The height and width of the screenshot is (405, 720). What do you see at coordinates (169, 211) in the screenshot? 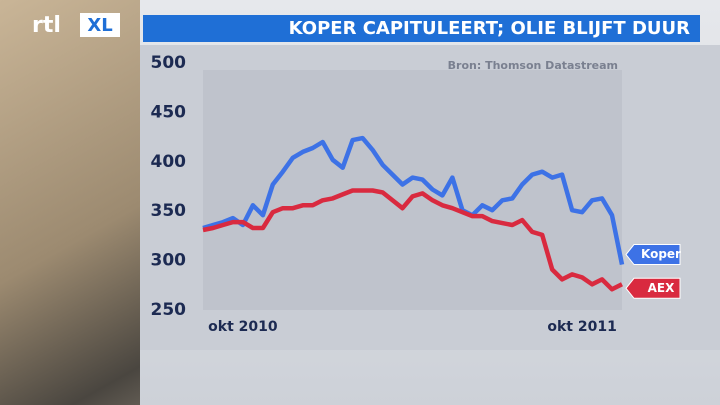
I see `y-tick-label: 350` at bounding box center [169, 211].